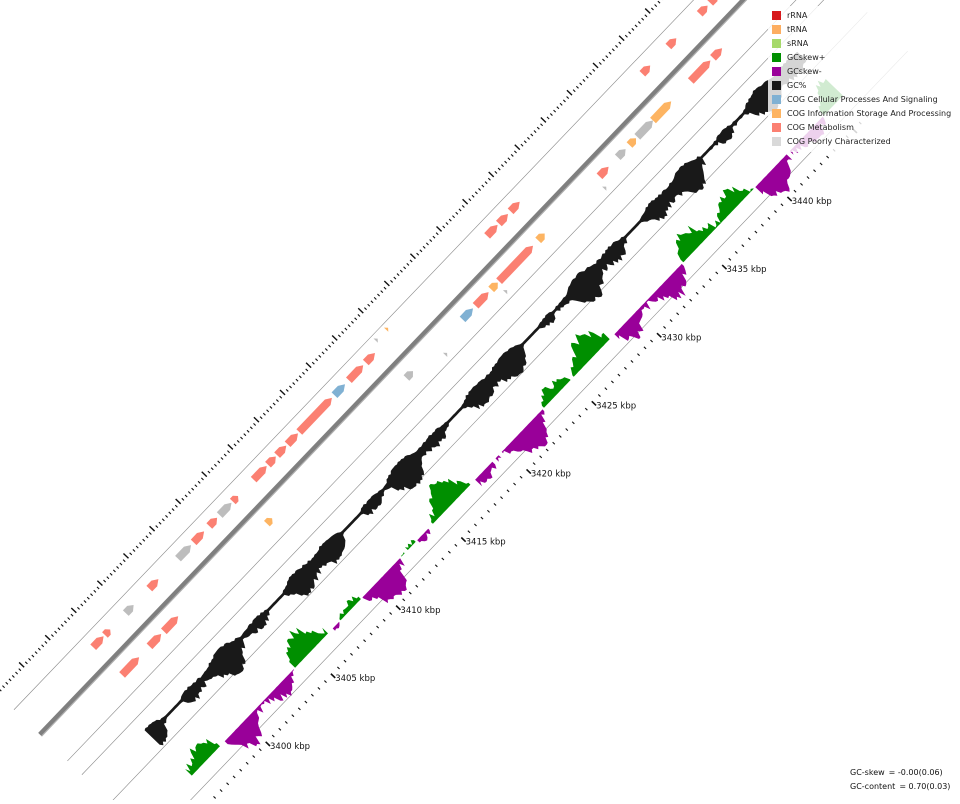 The image size is (960, 804). I want to click on legend-item: COG Cellular Processes And Signaling, so click(866, 99).